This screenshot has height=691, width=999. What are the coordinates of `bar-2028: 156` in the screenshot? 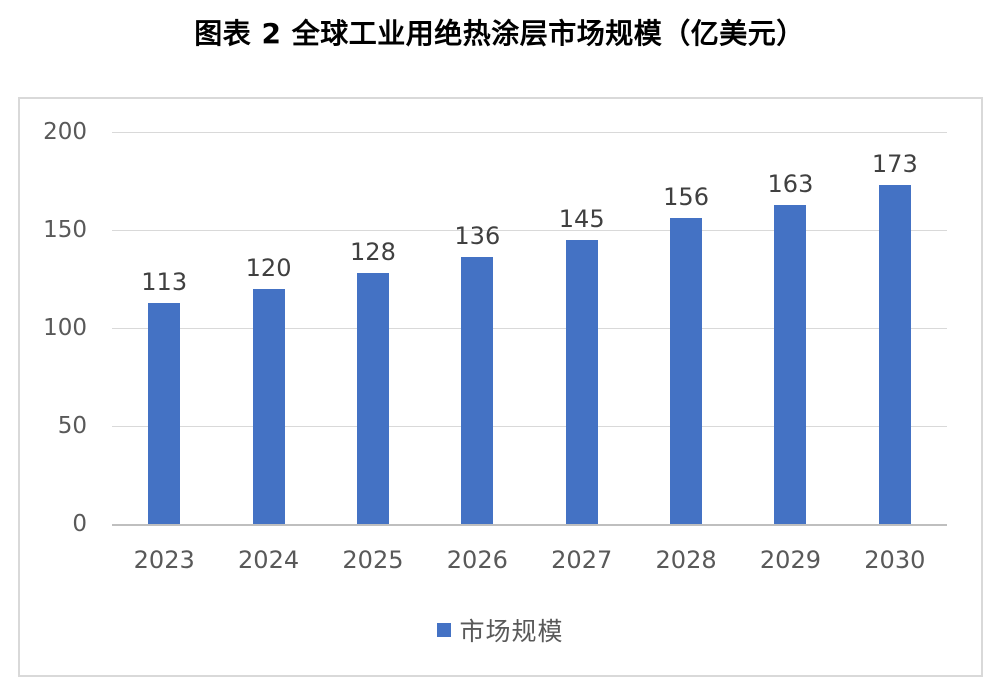 It's located at (686, 353).